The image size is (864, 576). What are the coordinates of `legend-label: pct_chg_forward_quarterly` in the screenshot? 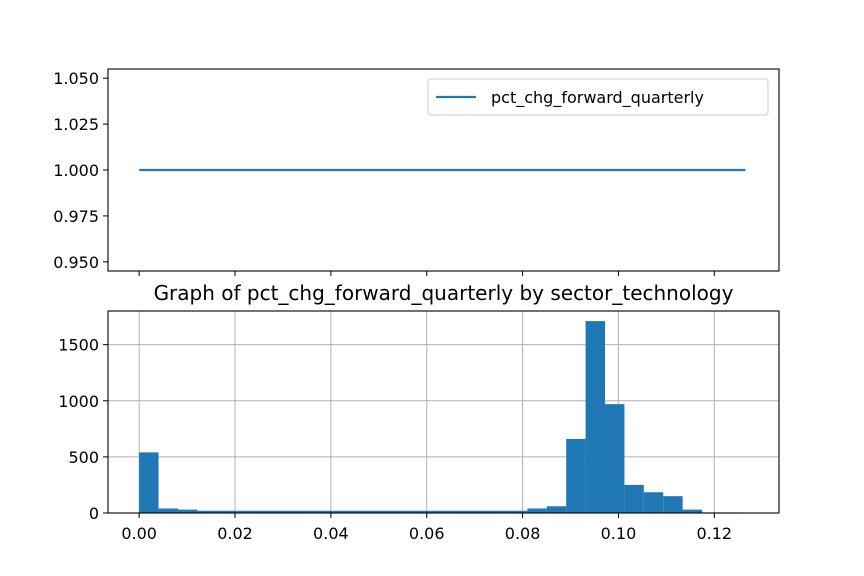 It's located at (597, 98).